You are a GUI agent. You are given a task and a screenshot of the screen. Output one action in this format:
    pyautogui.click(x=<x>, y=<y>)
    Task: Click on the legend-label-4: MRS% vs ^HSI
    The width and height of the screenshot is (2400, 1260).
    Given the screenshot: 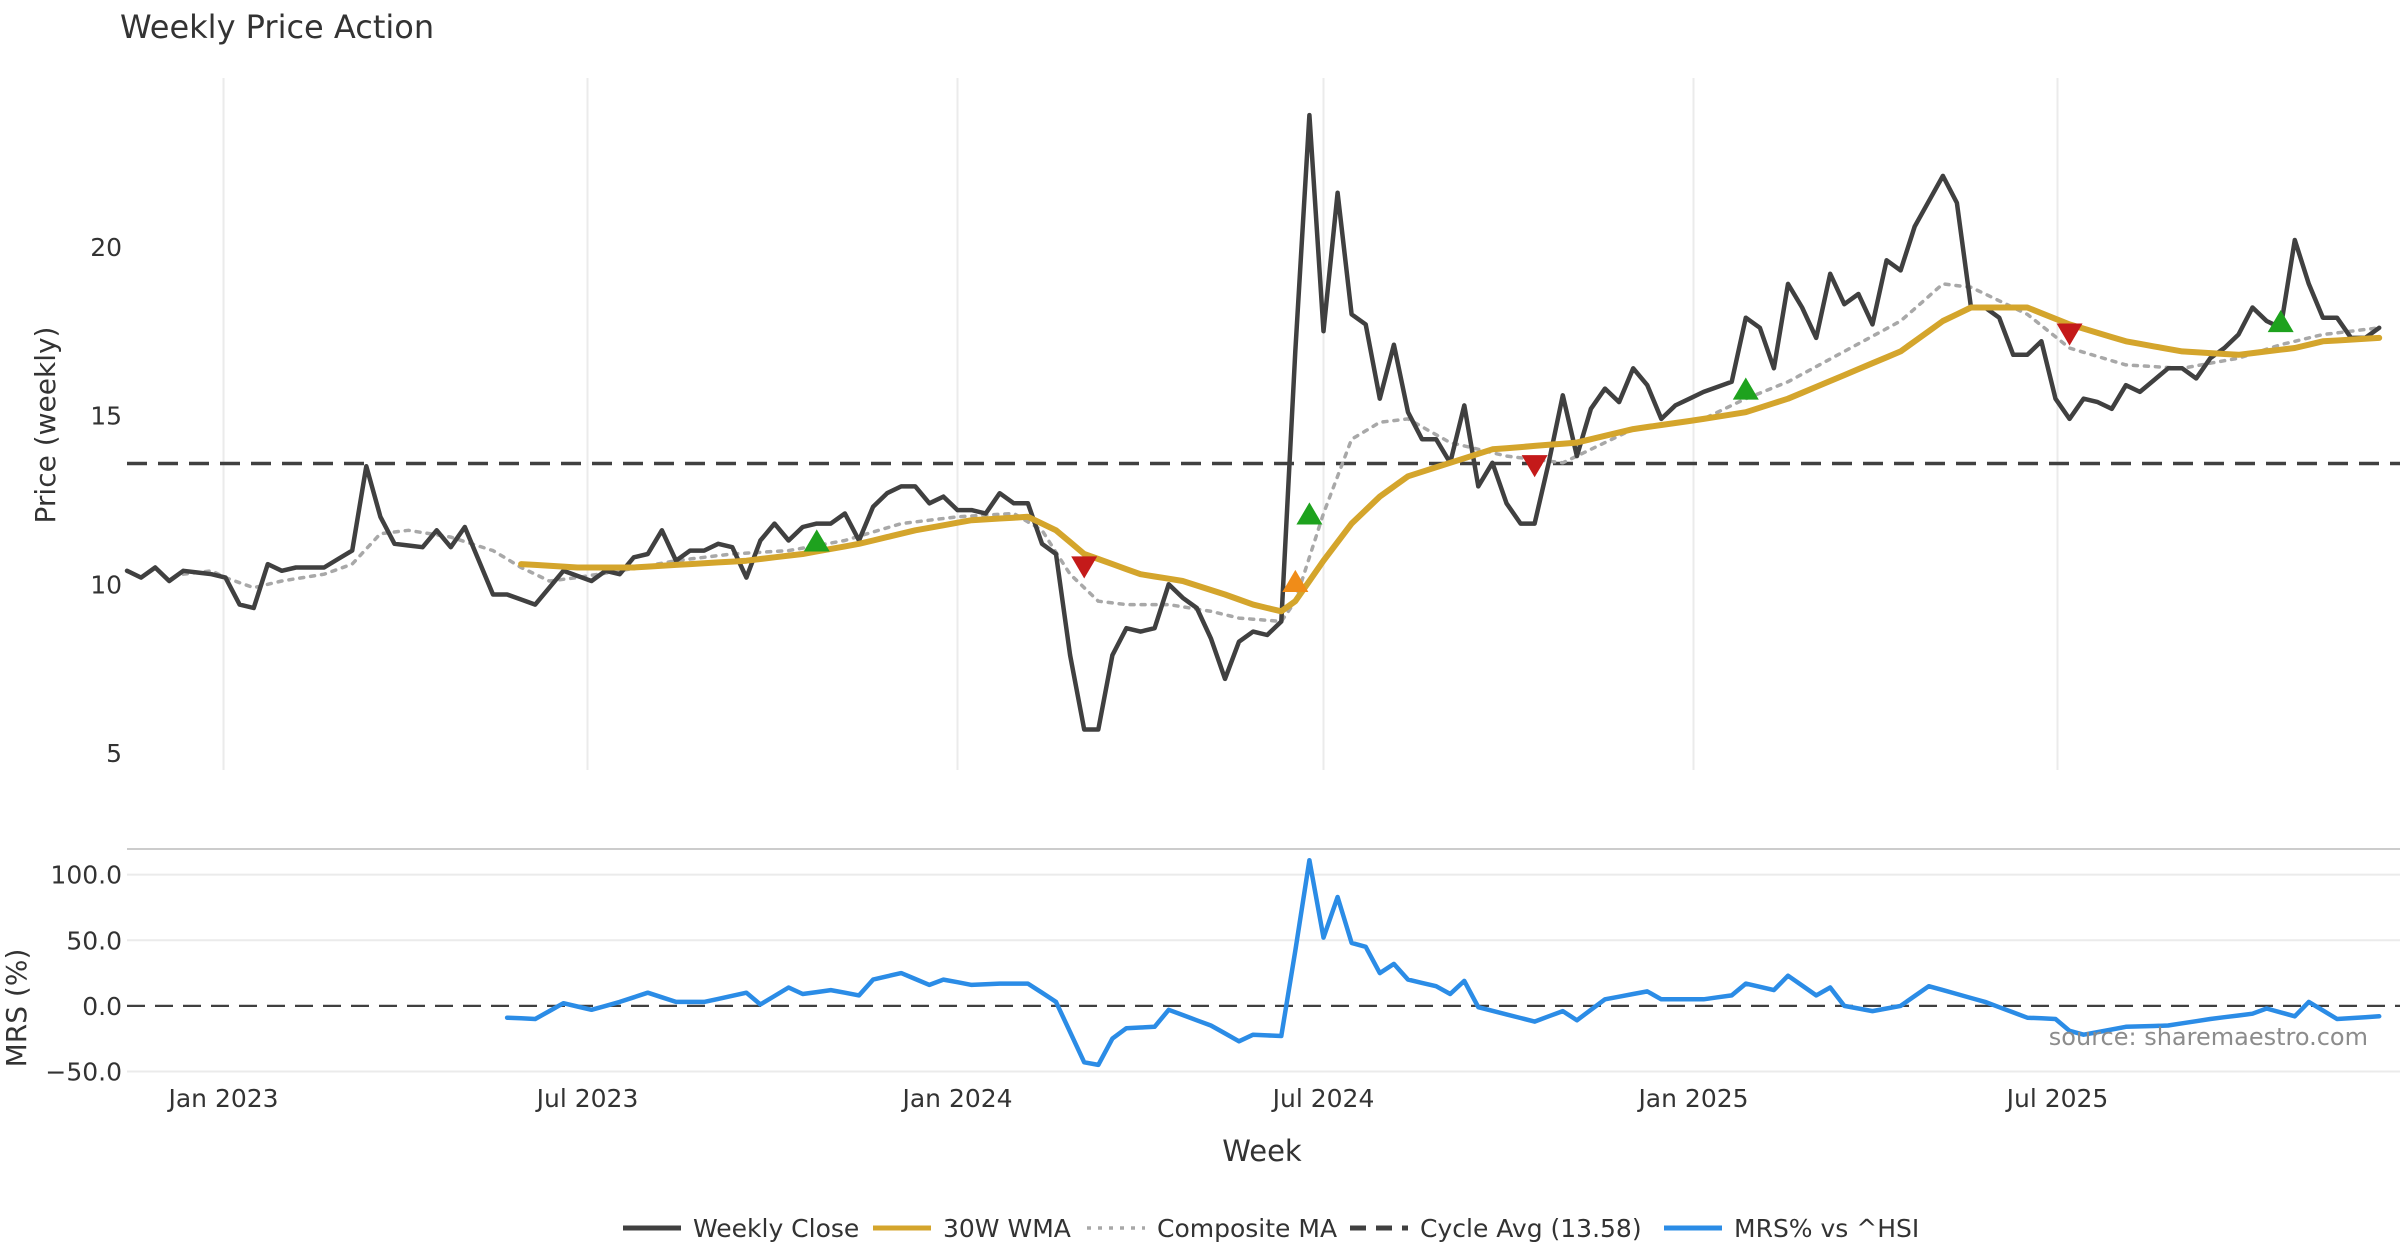 What is the action you would take?
    pyautogui.click(x=1826, y=1228)
    